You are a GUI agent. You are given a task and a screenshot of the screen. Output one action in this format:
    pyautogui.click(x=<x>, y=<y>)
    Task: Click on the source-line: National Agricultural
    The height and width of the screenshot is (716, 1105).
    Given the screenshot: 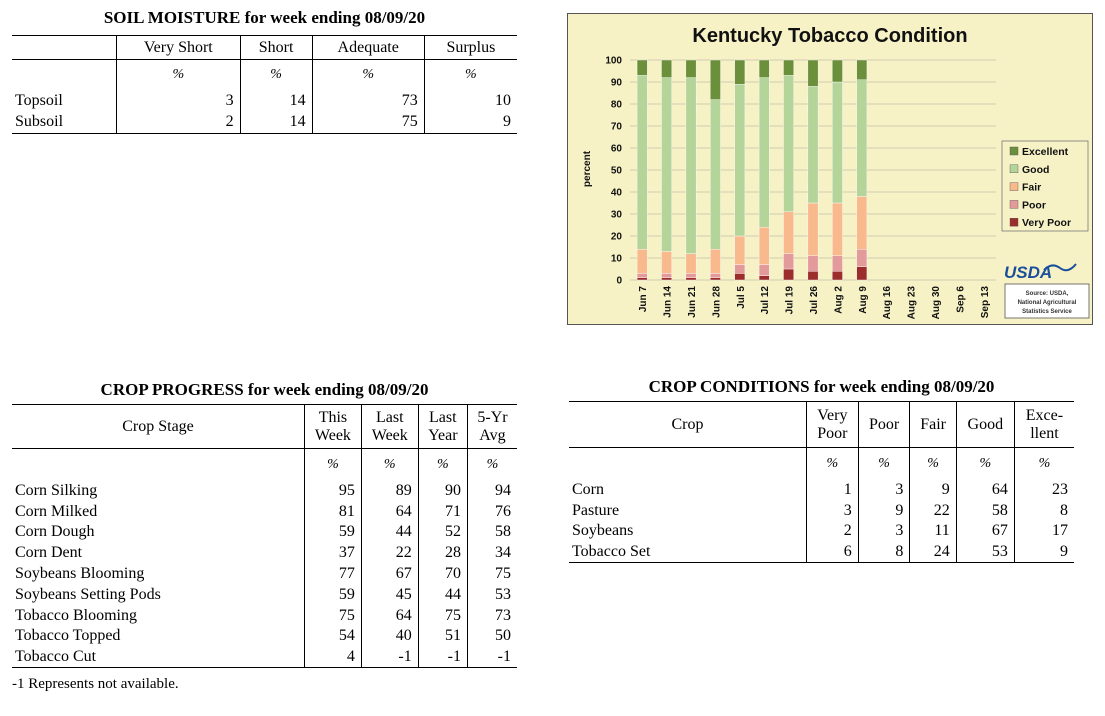 What is the action you would take?
    pyautogui.click(x=1047, y=303)
    